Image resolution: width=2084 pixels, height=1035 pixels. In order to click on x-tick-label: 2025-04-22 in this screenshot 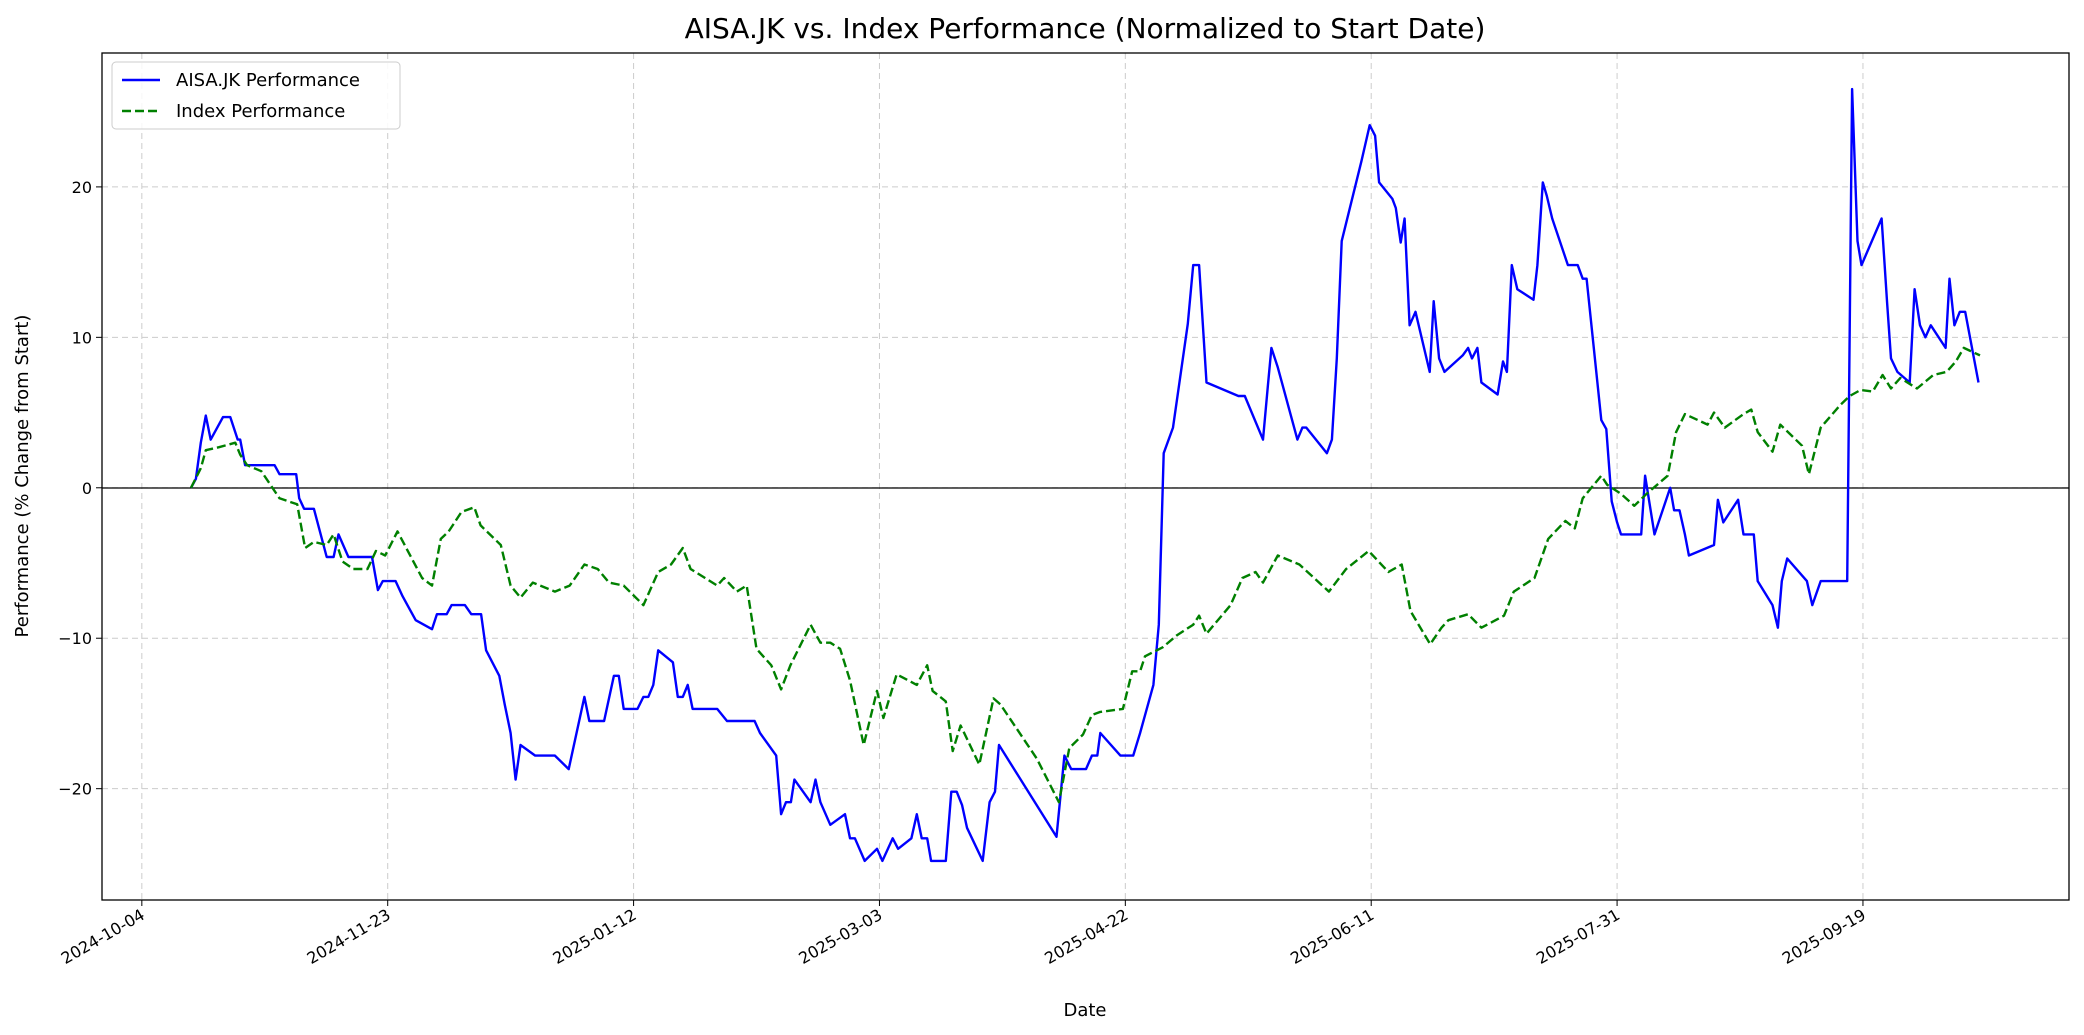, I will do `click(1086, 936)`.